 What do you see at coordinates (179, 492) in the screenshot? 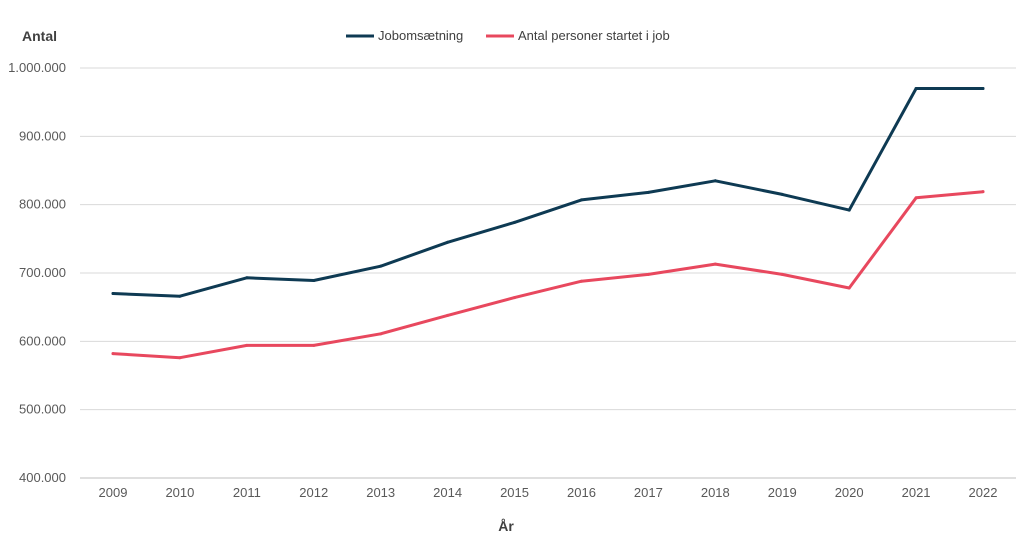
I see `x-tick-label: 2010` at bounding box center [179, 492].